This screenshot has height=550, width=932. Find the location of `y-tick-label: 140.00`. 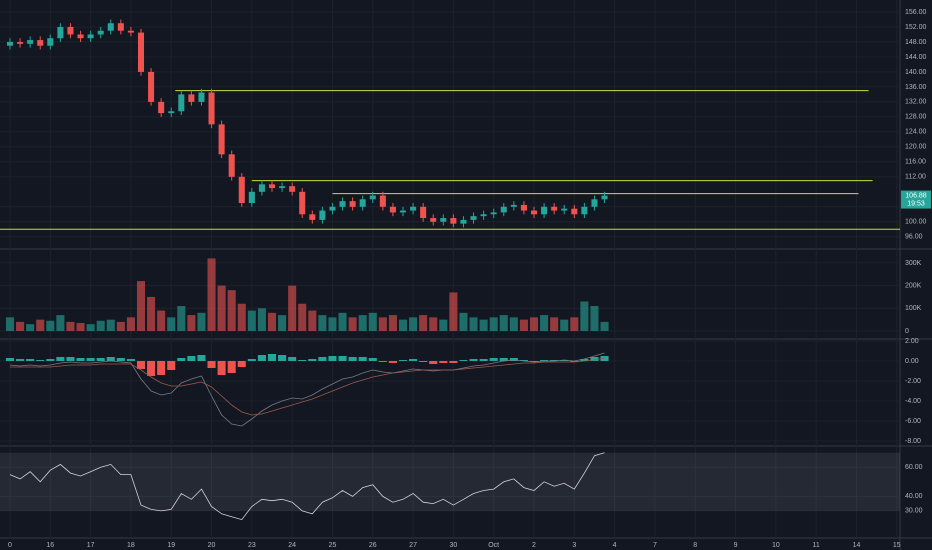

y-tick-label: 140.00 is located at coordinates (916, 72).